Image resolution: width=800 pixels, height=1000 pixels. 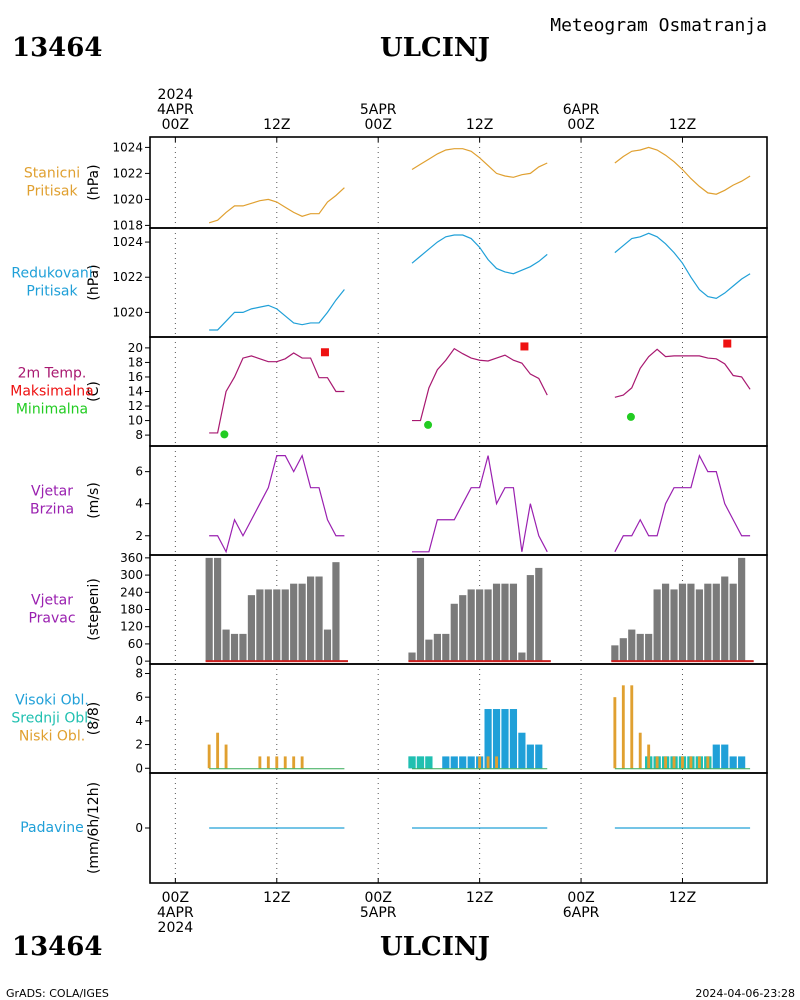 I want to click on y-axis-label: (stepeni), so click(x=94, y=609).